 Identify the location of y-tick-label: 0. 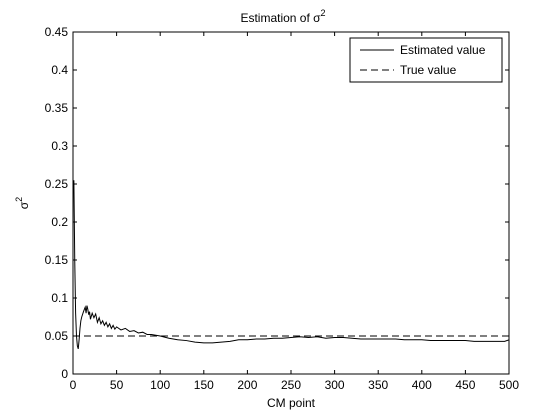
(64, 374).